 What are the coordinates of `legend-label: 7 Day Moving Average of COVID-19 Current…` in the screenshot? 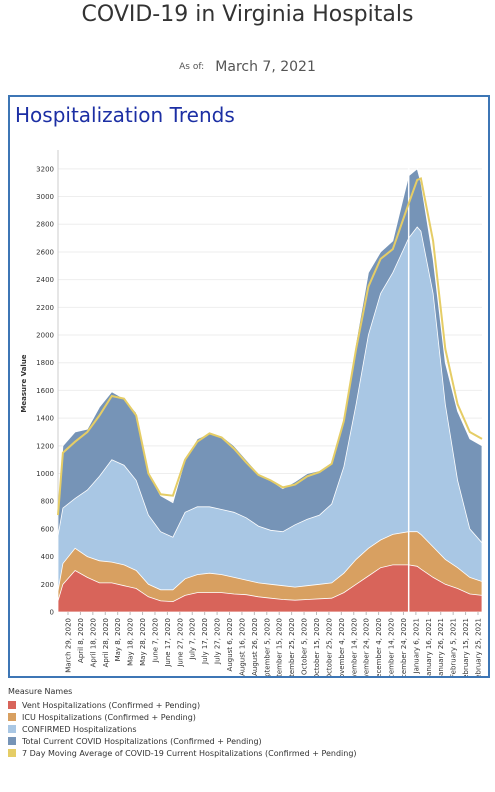 It's located at (189, 753).